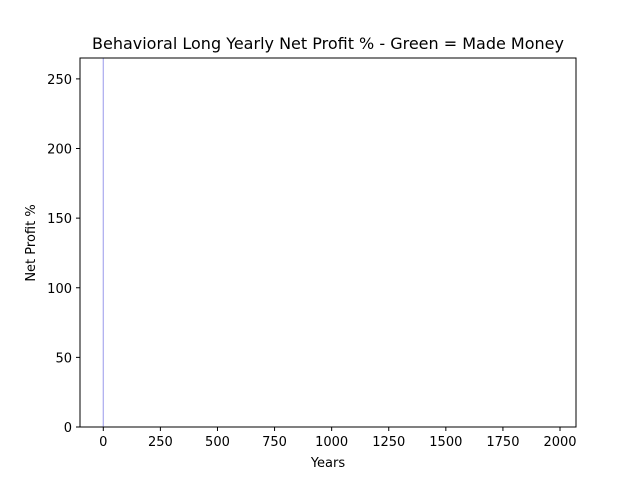 This screenshot has height=480, width=640. I want to click on y-axis: 0 50 100 150 200 250, so click(63, 254).